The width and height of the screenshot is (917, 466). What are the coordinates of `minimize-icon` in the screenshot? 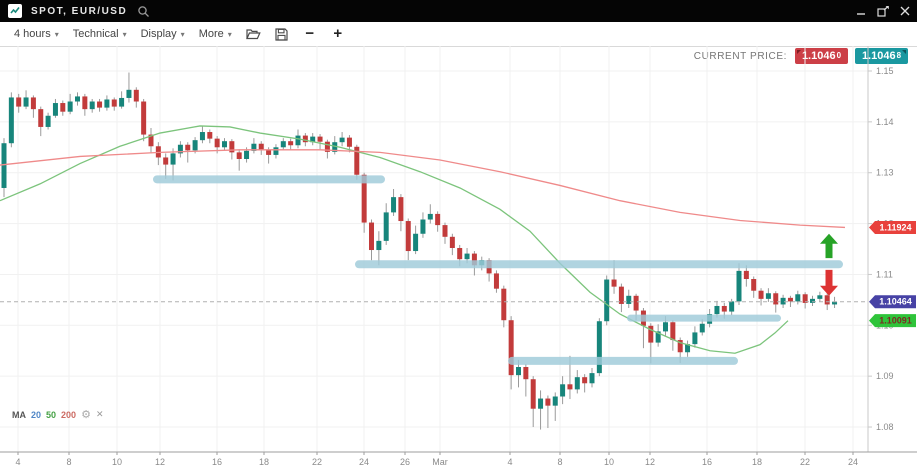 It's located at (861, 11).